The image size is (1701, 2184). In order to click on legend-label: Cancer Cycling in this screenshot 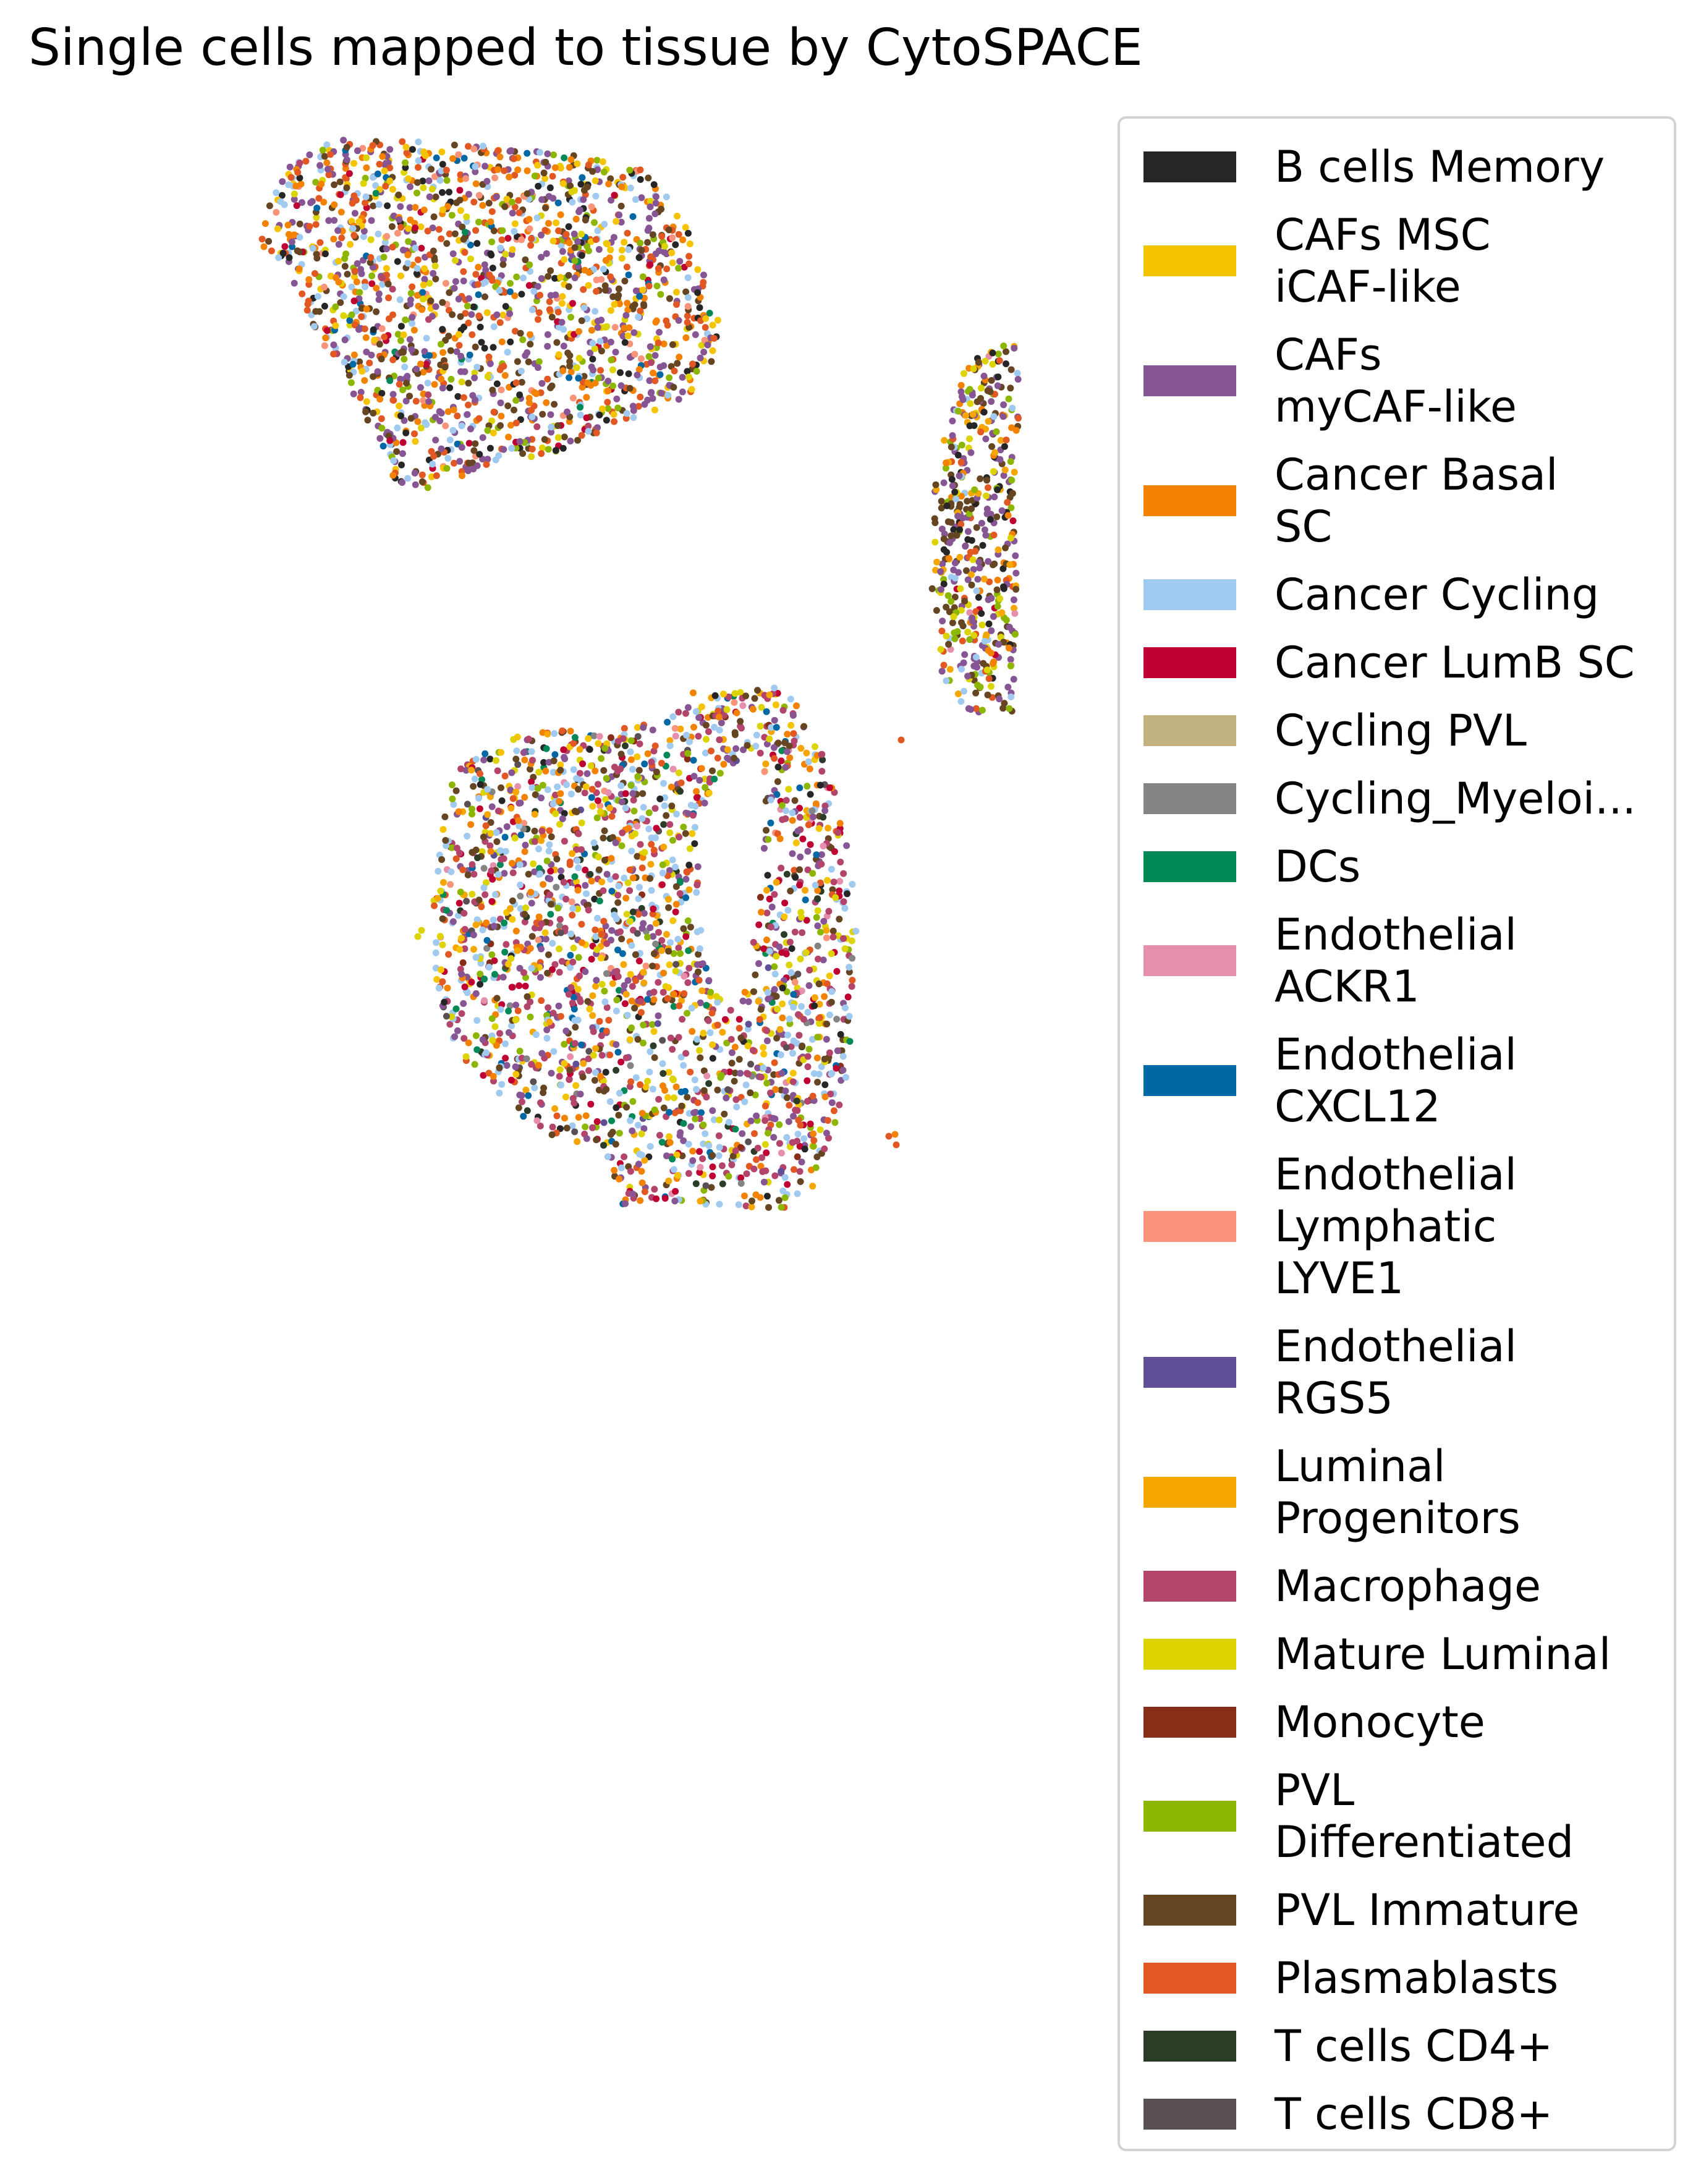, I will do `click(1438, 595)`.